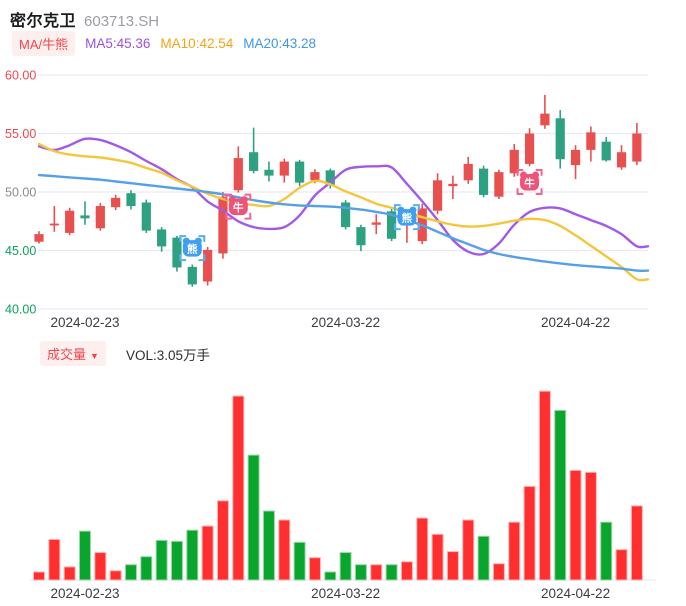 The image size is (686, 606). I want to click on price-tick-label: 45.00, so click(20, 251).